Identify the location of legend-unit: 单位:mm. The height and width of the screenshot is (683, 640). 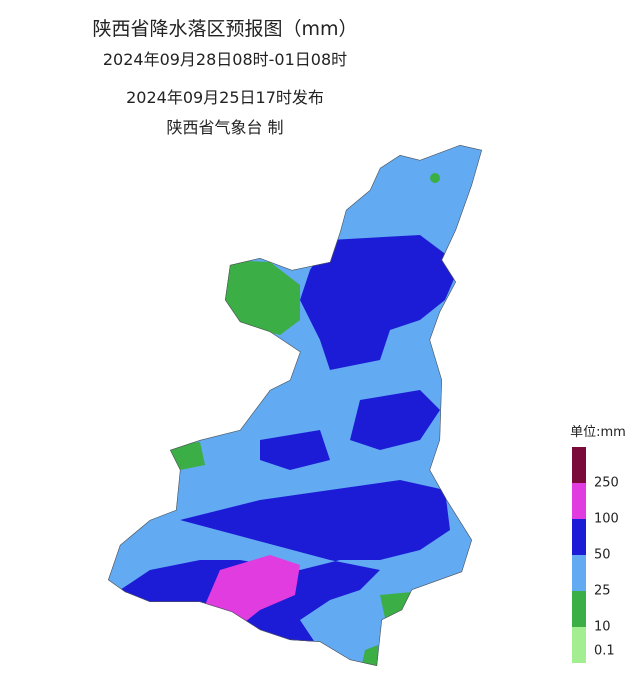
(598, 432).